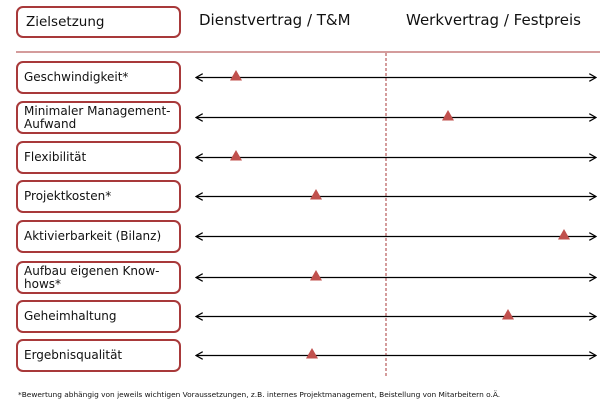  I want to click on goal-box: Minimaler Management-Aufwand, so click(98, 117).